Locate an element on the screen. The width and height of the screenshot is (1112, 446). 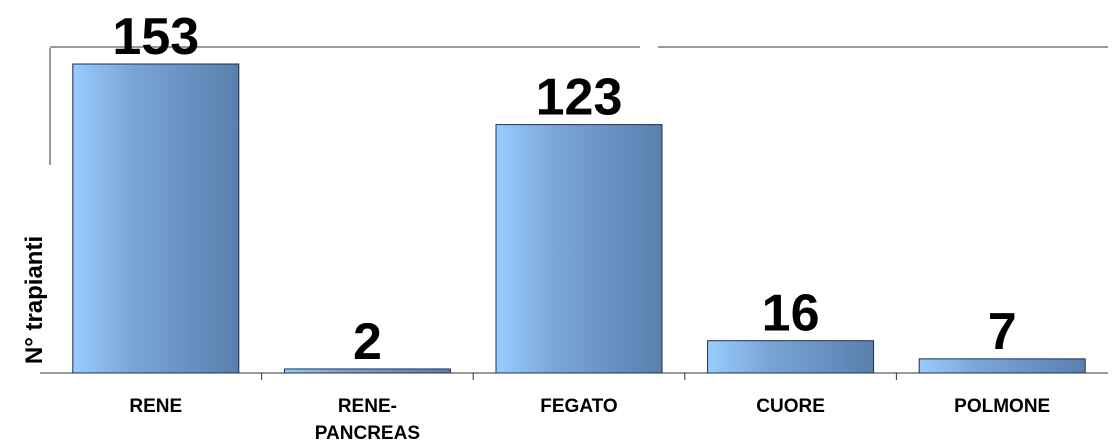
value-label: 7 is located at coordinates (1002, 332).